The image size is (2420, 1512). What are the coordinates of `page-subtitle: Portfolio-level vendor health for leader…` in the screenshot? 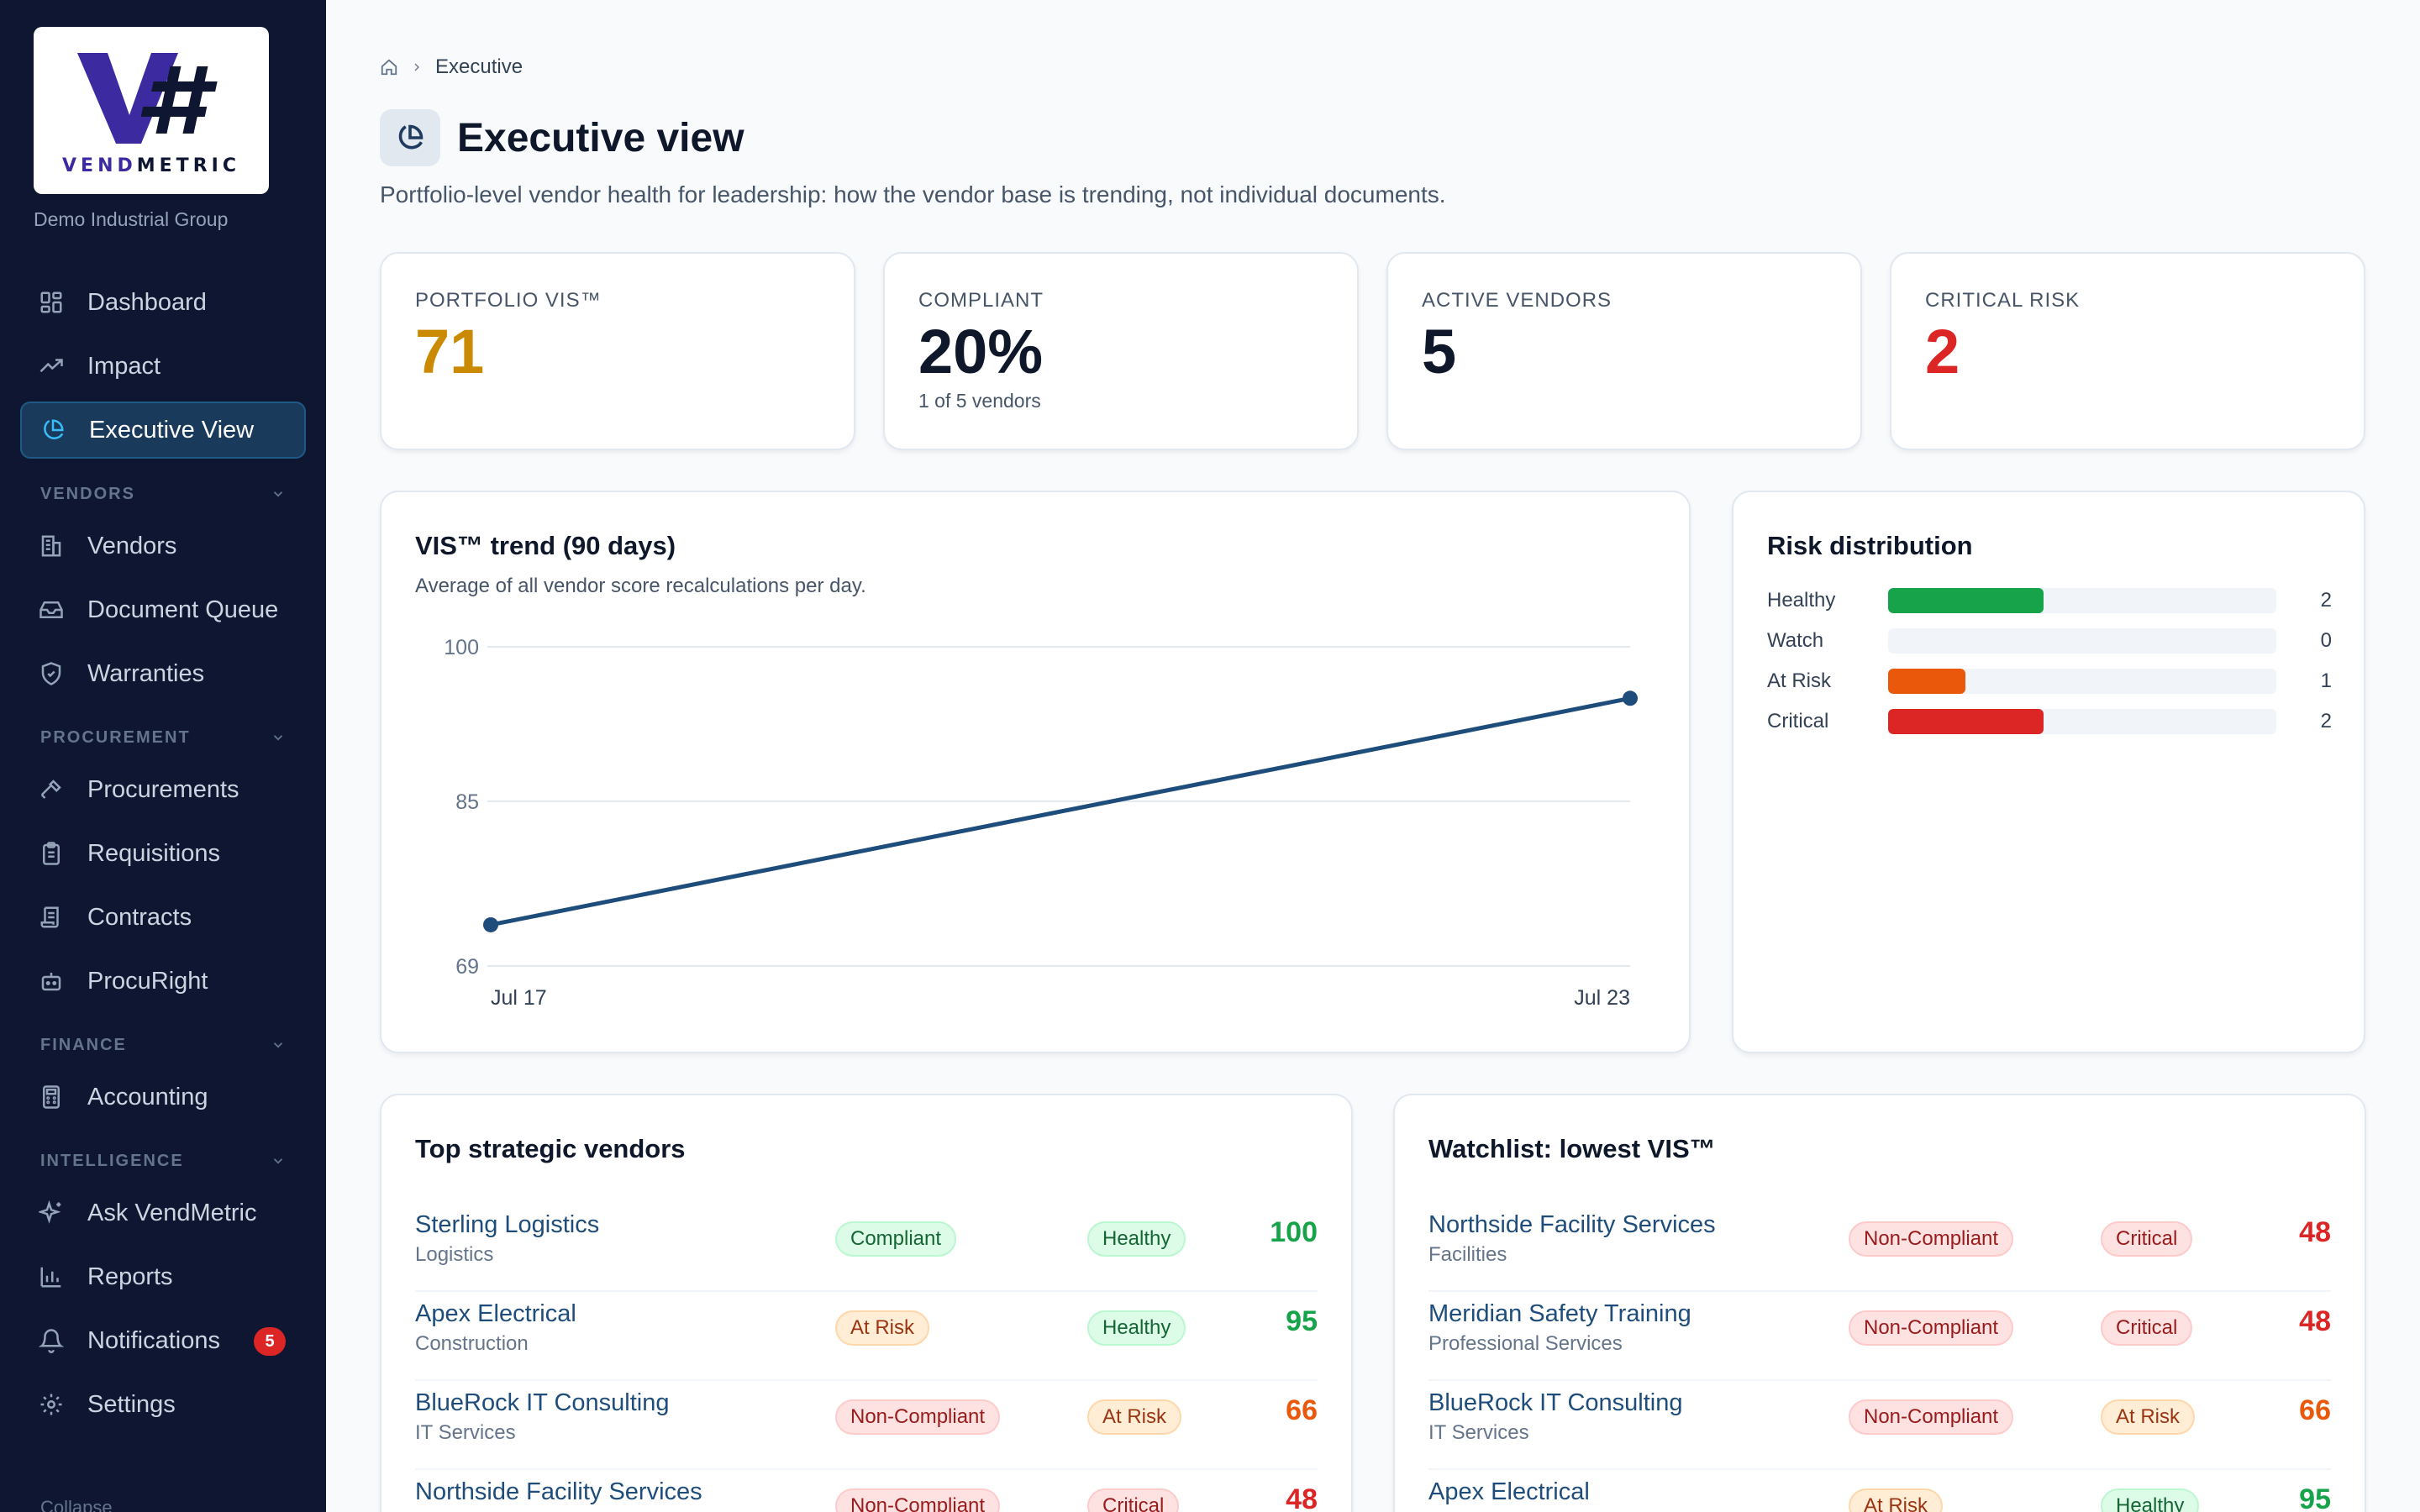 It's located at (913, 194).